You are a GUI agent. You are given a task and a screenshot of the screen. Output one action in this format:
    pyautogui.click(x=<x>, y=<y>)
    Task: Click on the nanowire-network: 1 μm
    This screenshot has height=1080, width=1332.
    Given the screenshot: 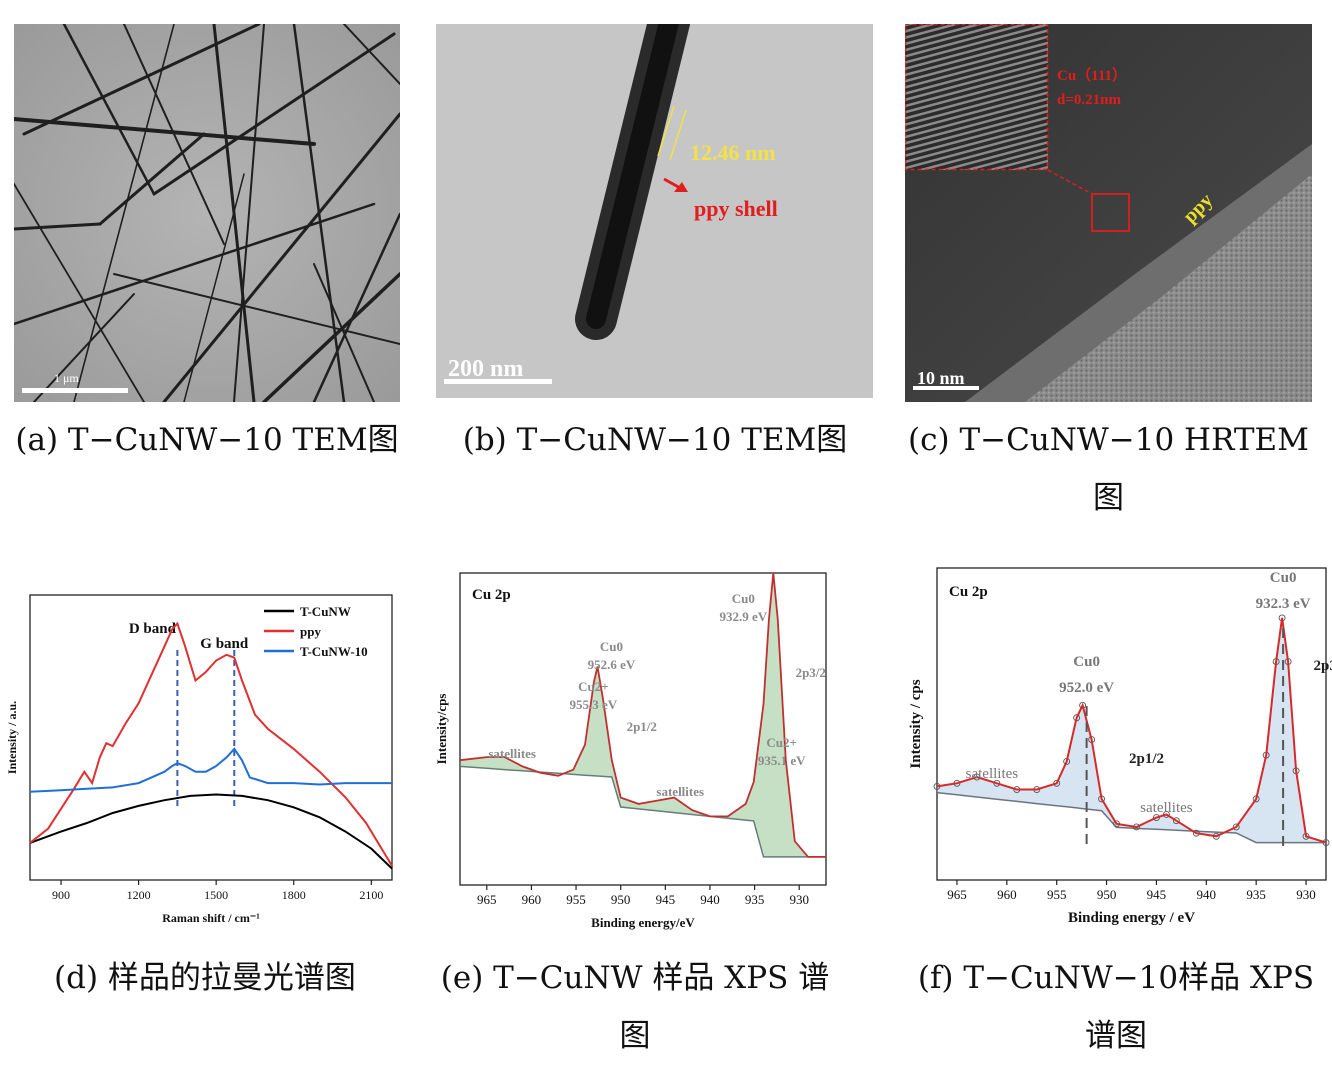 What is the action you would take?
    pyautogui.click(x=207, y=213)
    